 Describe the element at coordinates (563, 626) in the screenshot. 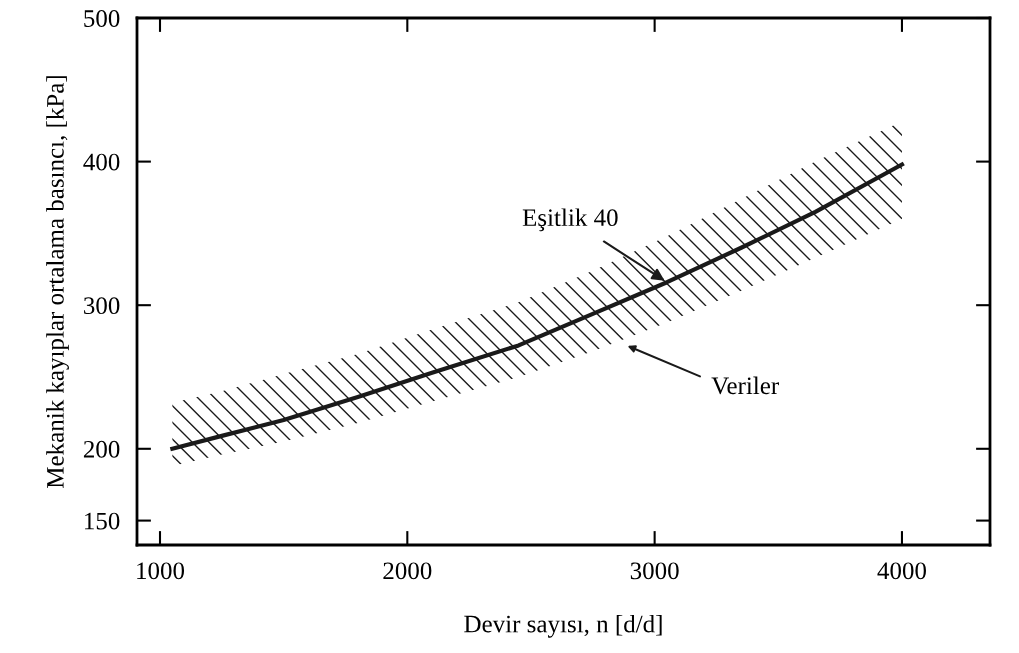

I see `x-axis-title: Devir sayısı, n [d/d]` at that location.